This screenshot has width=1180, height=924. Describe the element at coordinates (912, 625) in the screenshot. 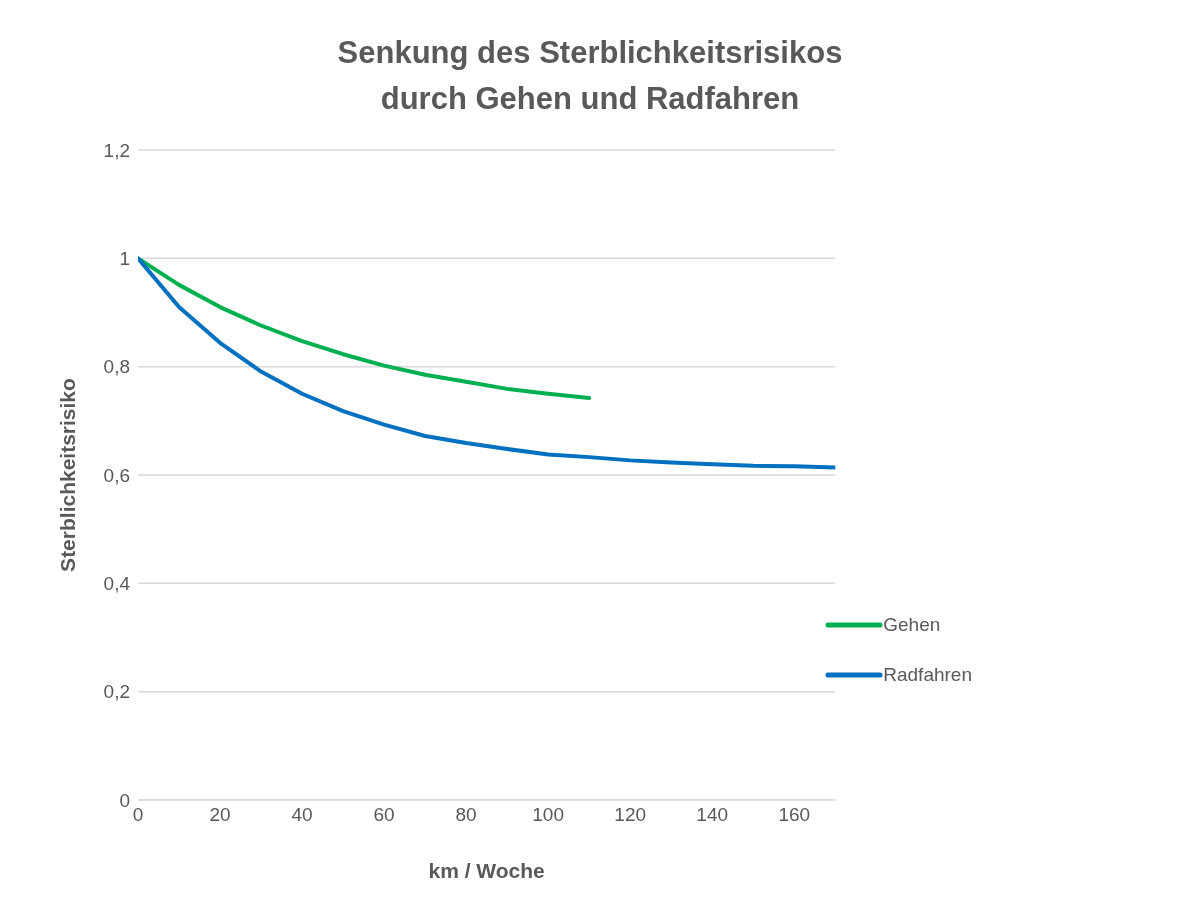

I see `legend-label: Gehen` at that location.